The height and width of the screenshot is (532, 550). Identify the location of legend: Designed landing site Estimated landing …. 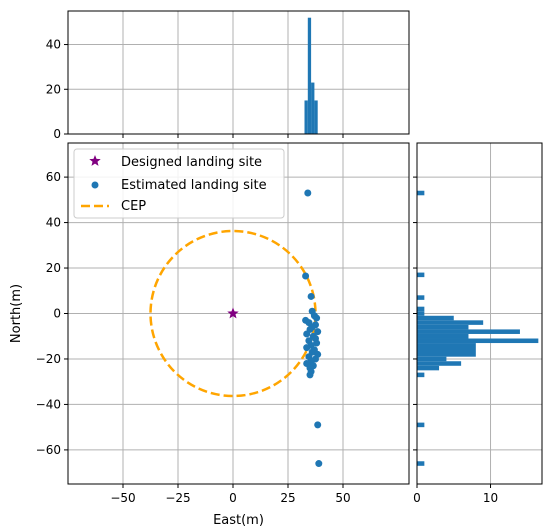
(179, 183).